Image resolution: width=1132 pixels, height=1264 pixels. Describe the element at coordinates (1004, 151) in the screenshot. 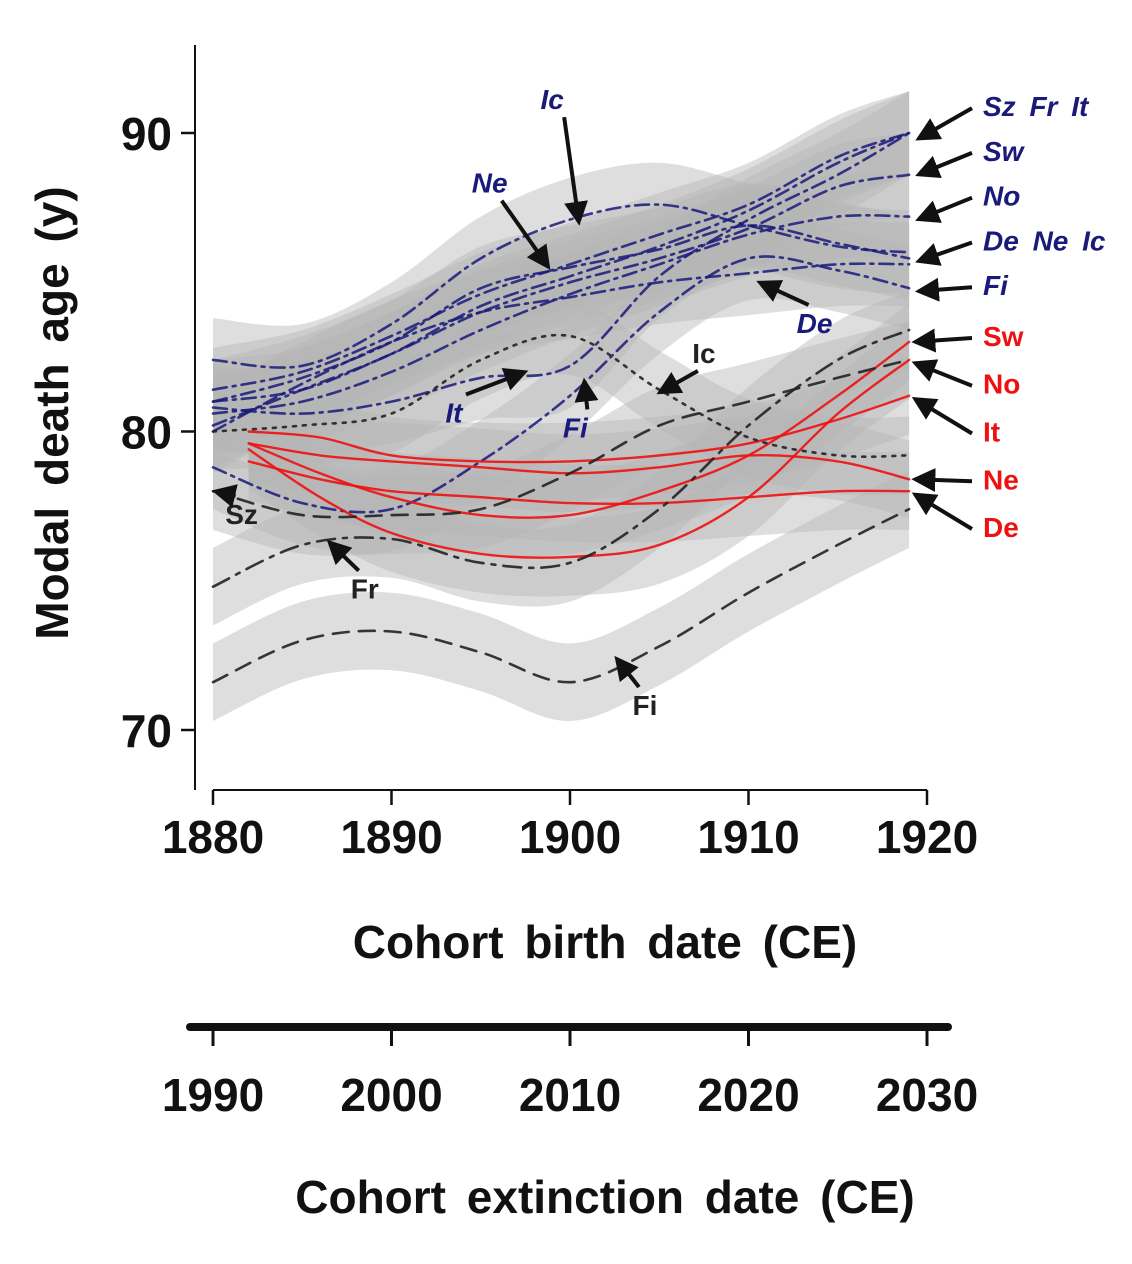

I see `right-label-female-sw: Sw` at that location.